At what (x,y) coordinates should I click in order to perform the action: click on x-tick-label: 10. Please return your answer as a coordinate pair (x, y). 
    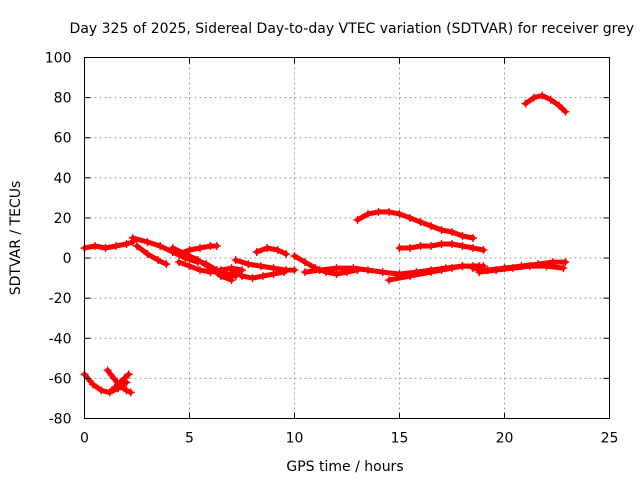
    Looking at the image, I should click on (295, 439).